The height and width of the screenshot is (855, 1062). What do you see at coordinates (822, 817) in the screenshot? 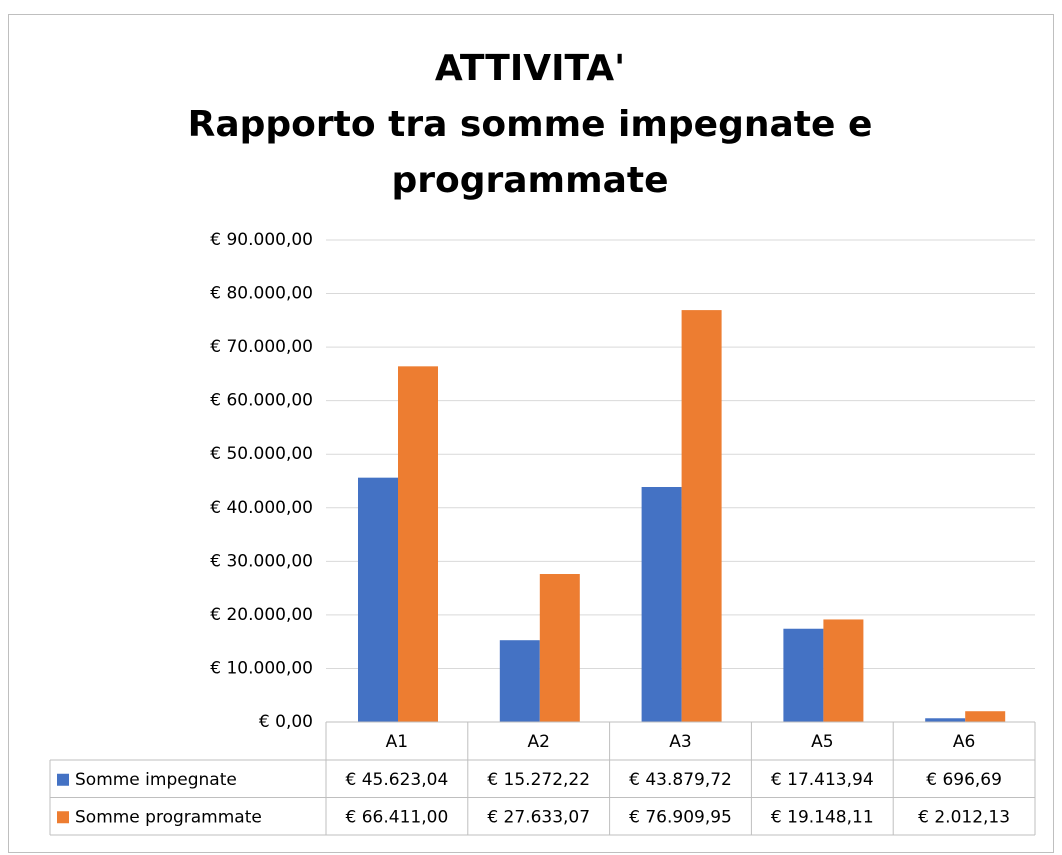
I see `data-label: € 19.148,11` at bounding box center [822, 817].